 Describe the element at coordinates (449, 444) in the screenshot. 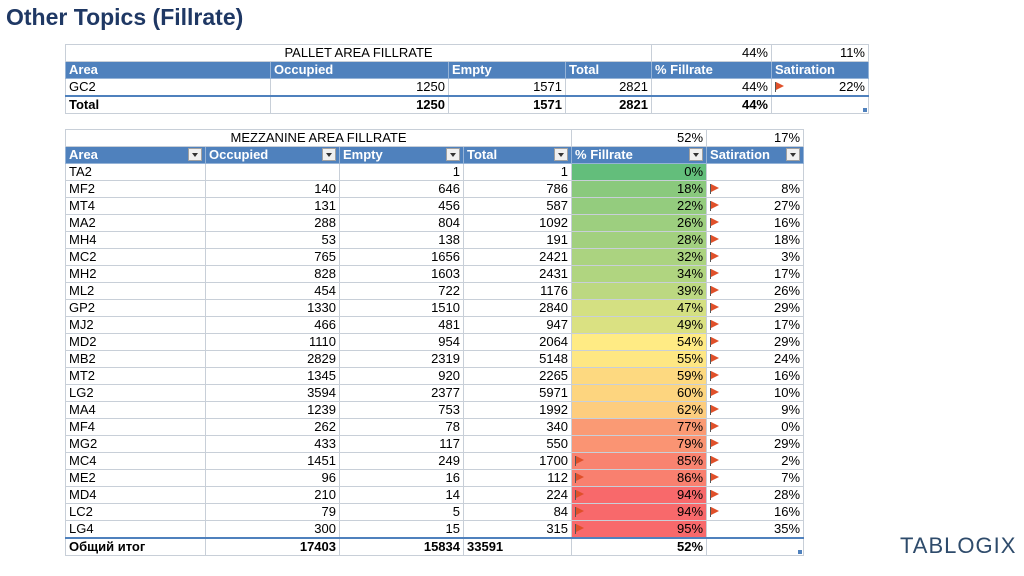

I see `empty-cell-text: 117` at that location.